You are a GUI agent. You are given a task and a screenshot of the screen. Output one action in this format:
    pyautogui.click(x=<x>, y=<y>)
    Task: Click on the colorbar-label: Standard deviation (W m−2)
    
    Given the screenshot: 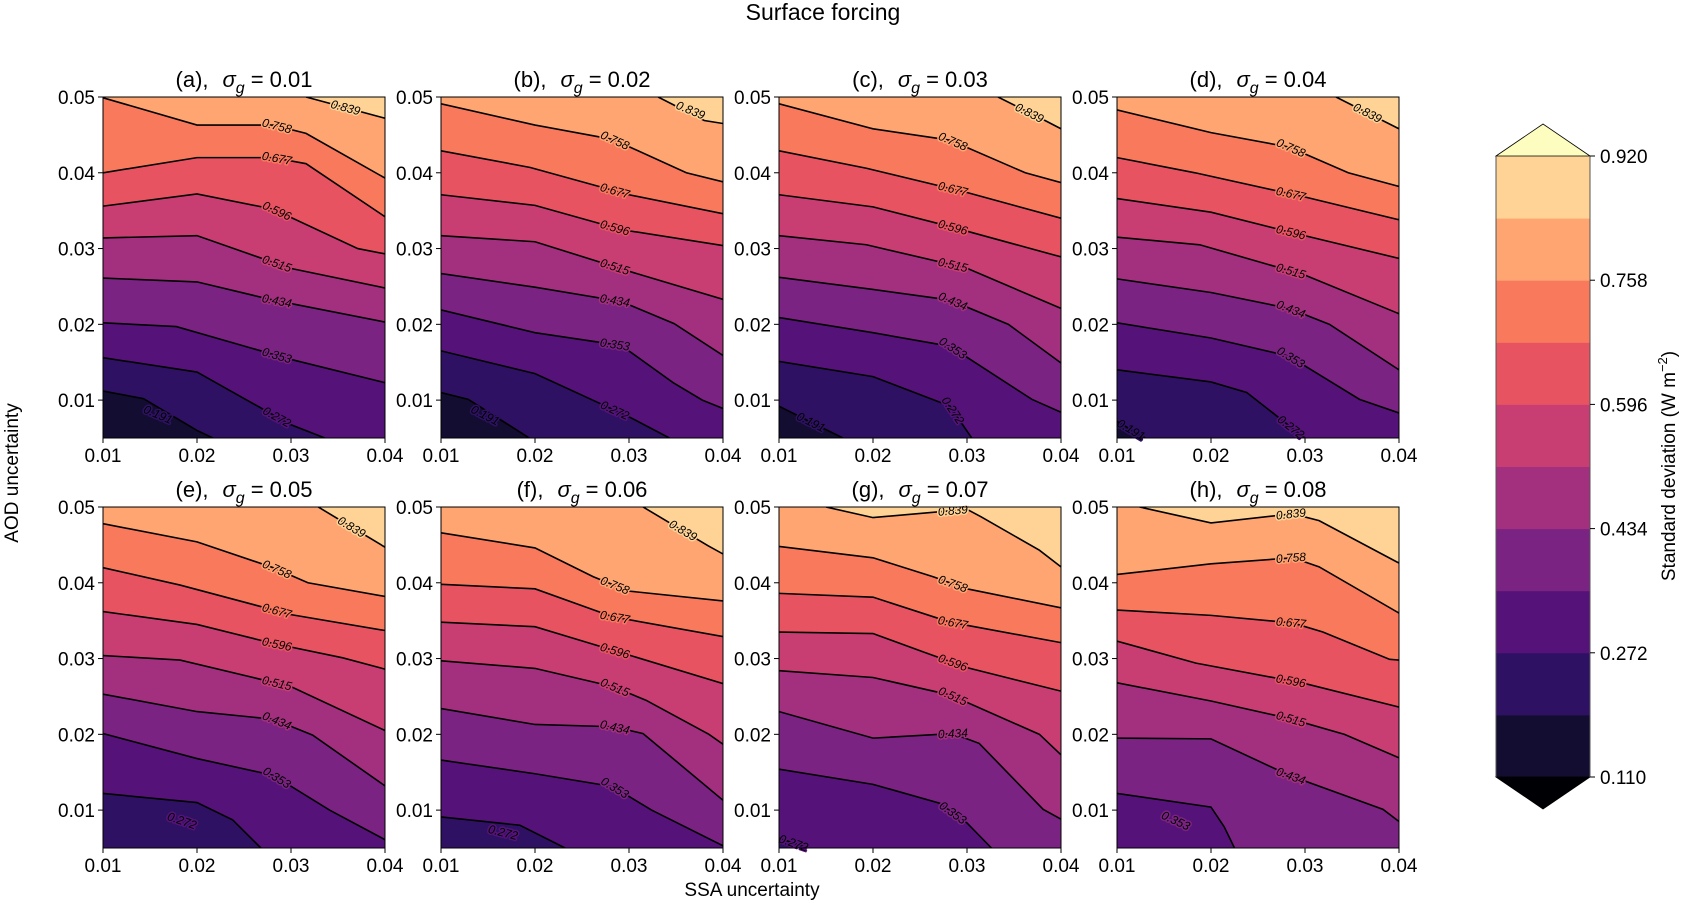 What is the action you would take?
    pyautogui.click(x=1667, y=466)
    